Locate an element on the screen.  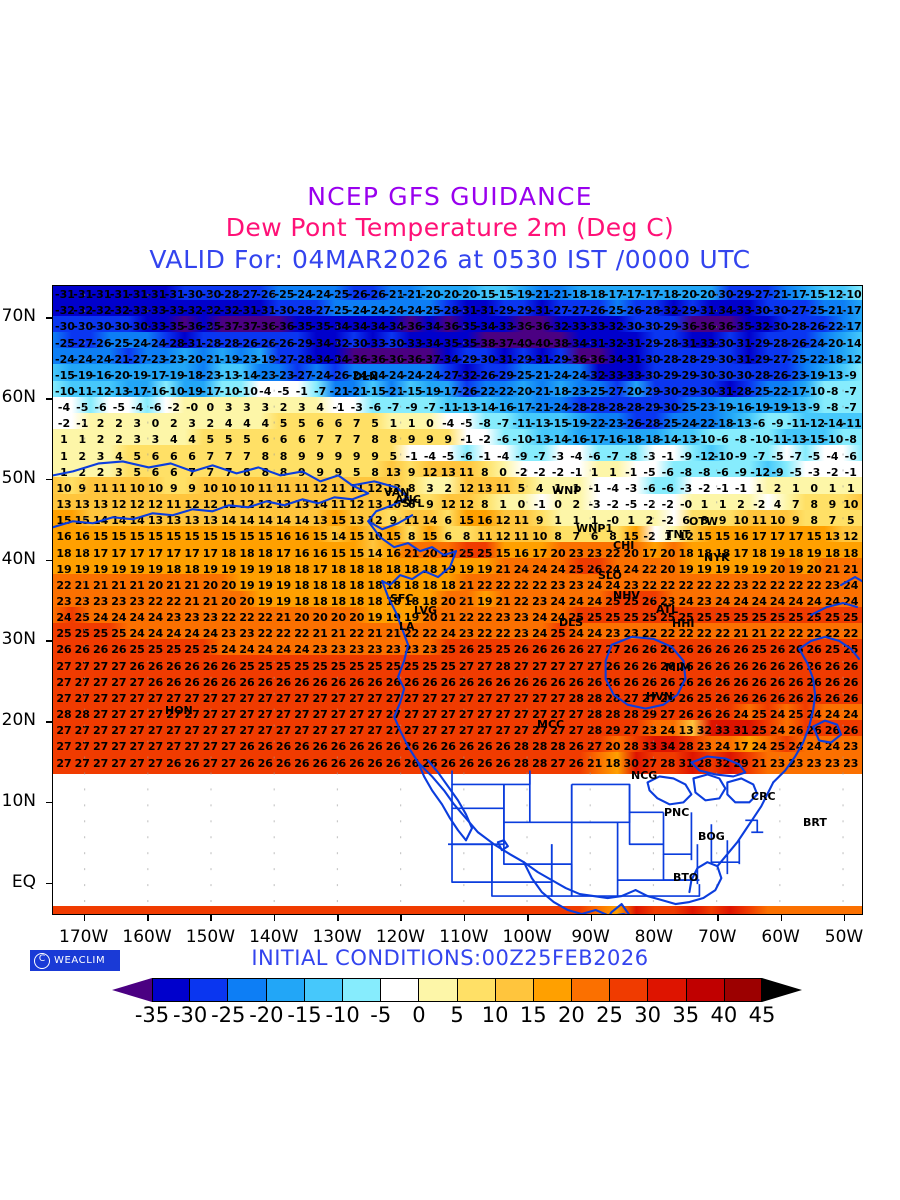
colorbar-tick-label: 15 is located at coordinates (533, 1015).